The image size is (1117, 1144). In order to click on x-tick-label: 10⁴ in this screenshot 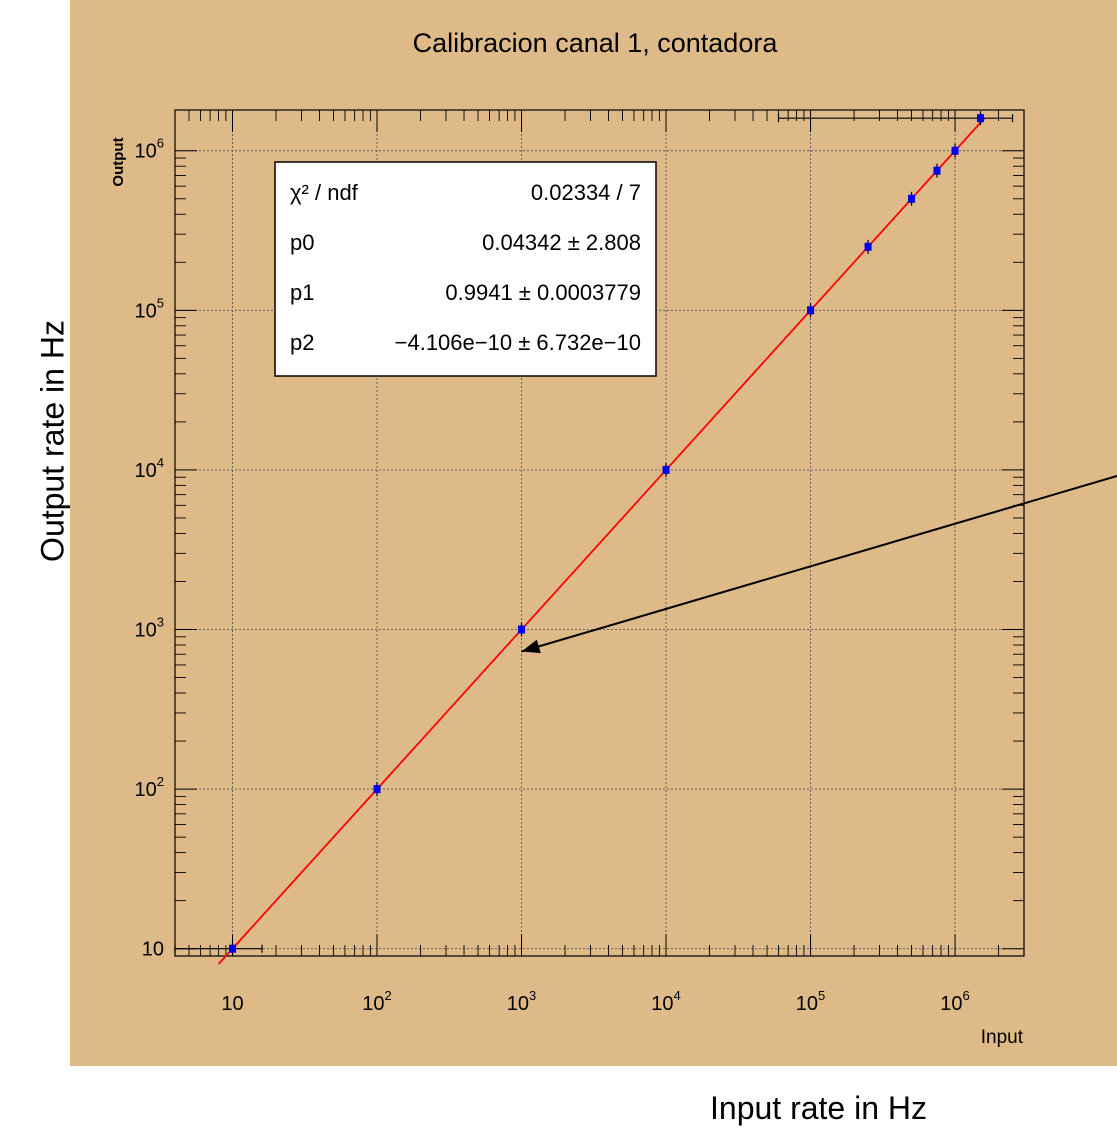, I will do `click(665, 1001)`.